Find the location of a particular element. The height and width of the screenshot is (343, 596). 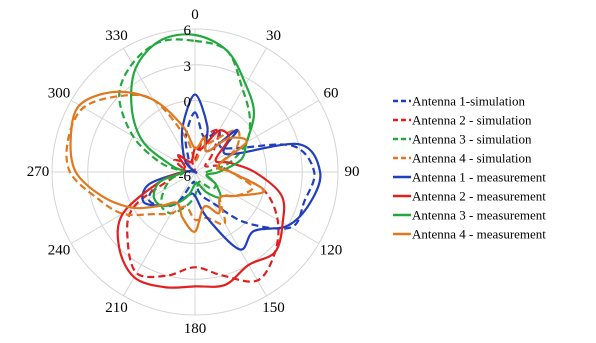

legend-label: Antenna 2 - measurement is located at coordinates (479, 196).